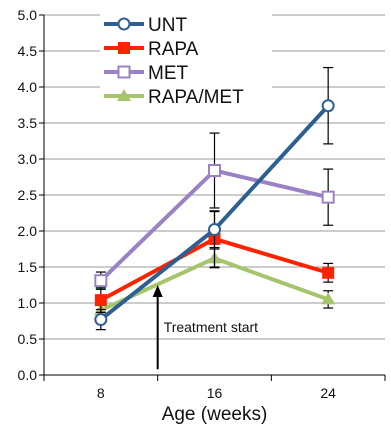 The image size is (391, 432). I want to click on y-tick-label: 4.0, so click(28, 87).